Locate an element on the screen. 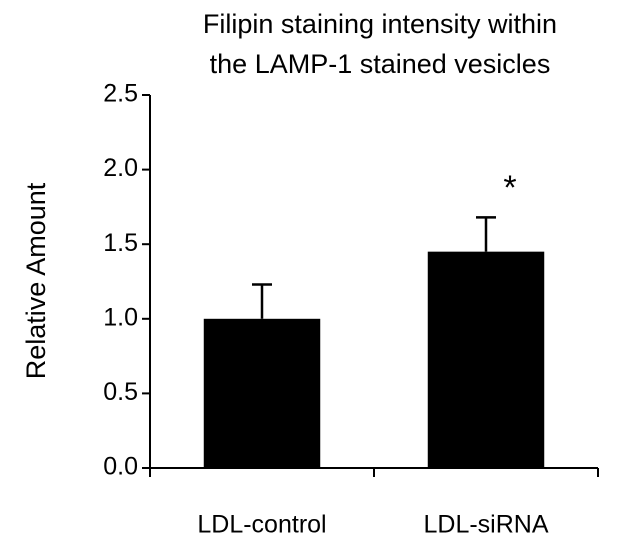 The height and width of the screenshot is (541, 627). y-tick-label: 2.5 is located at coordinates (120, 94).